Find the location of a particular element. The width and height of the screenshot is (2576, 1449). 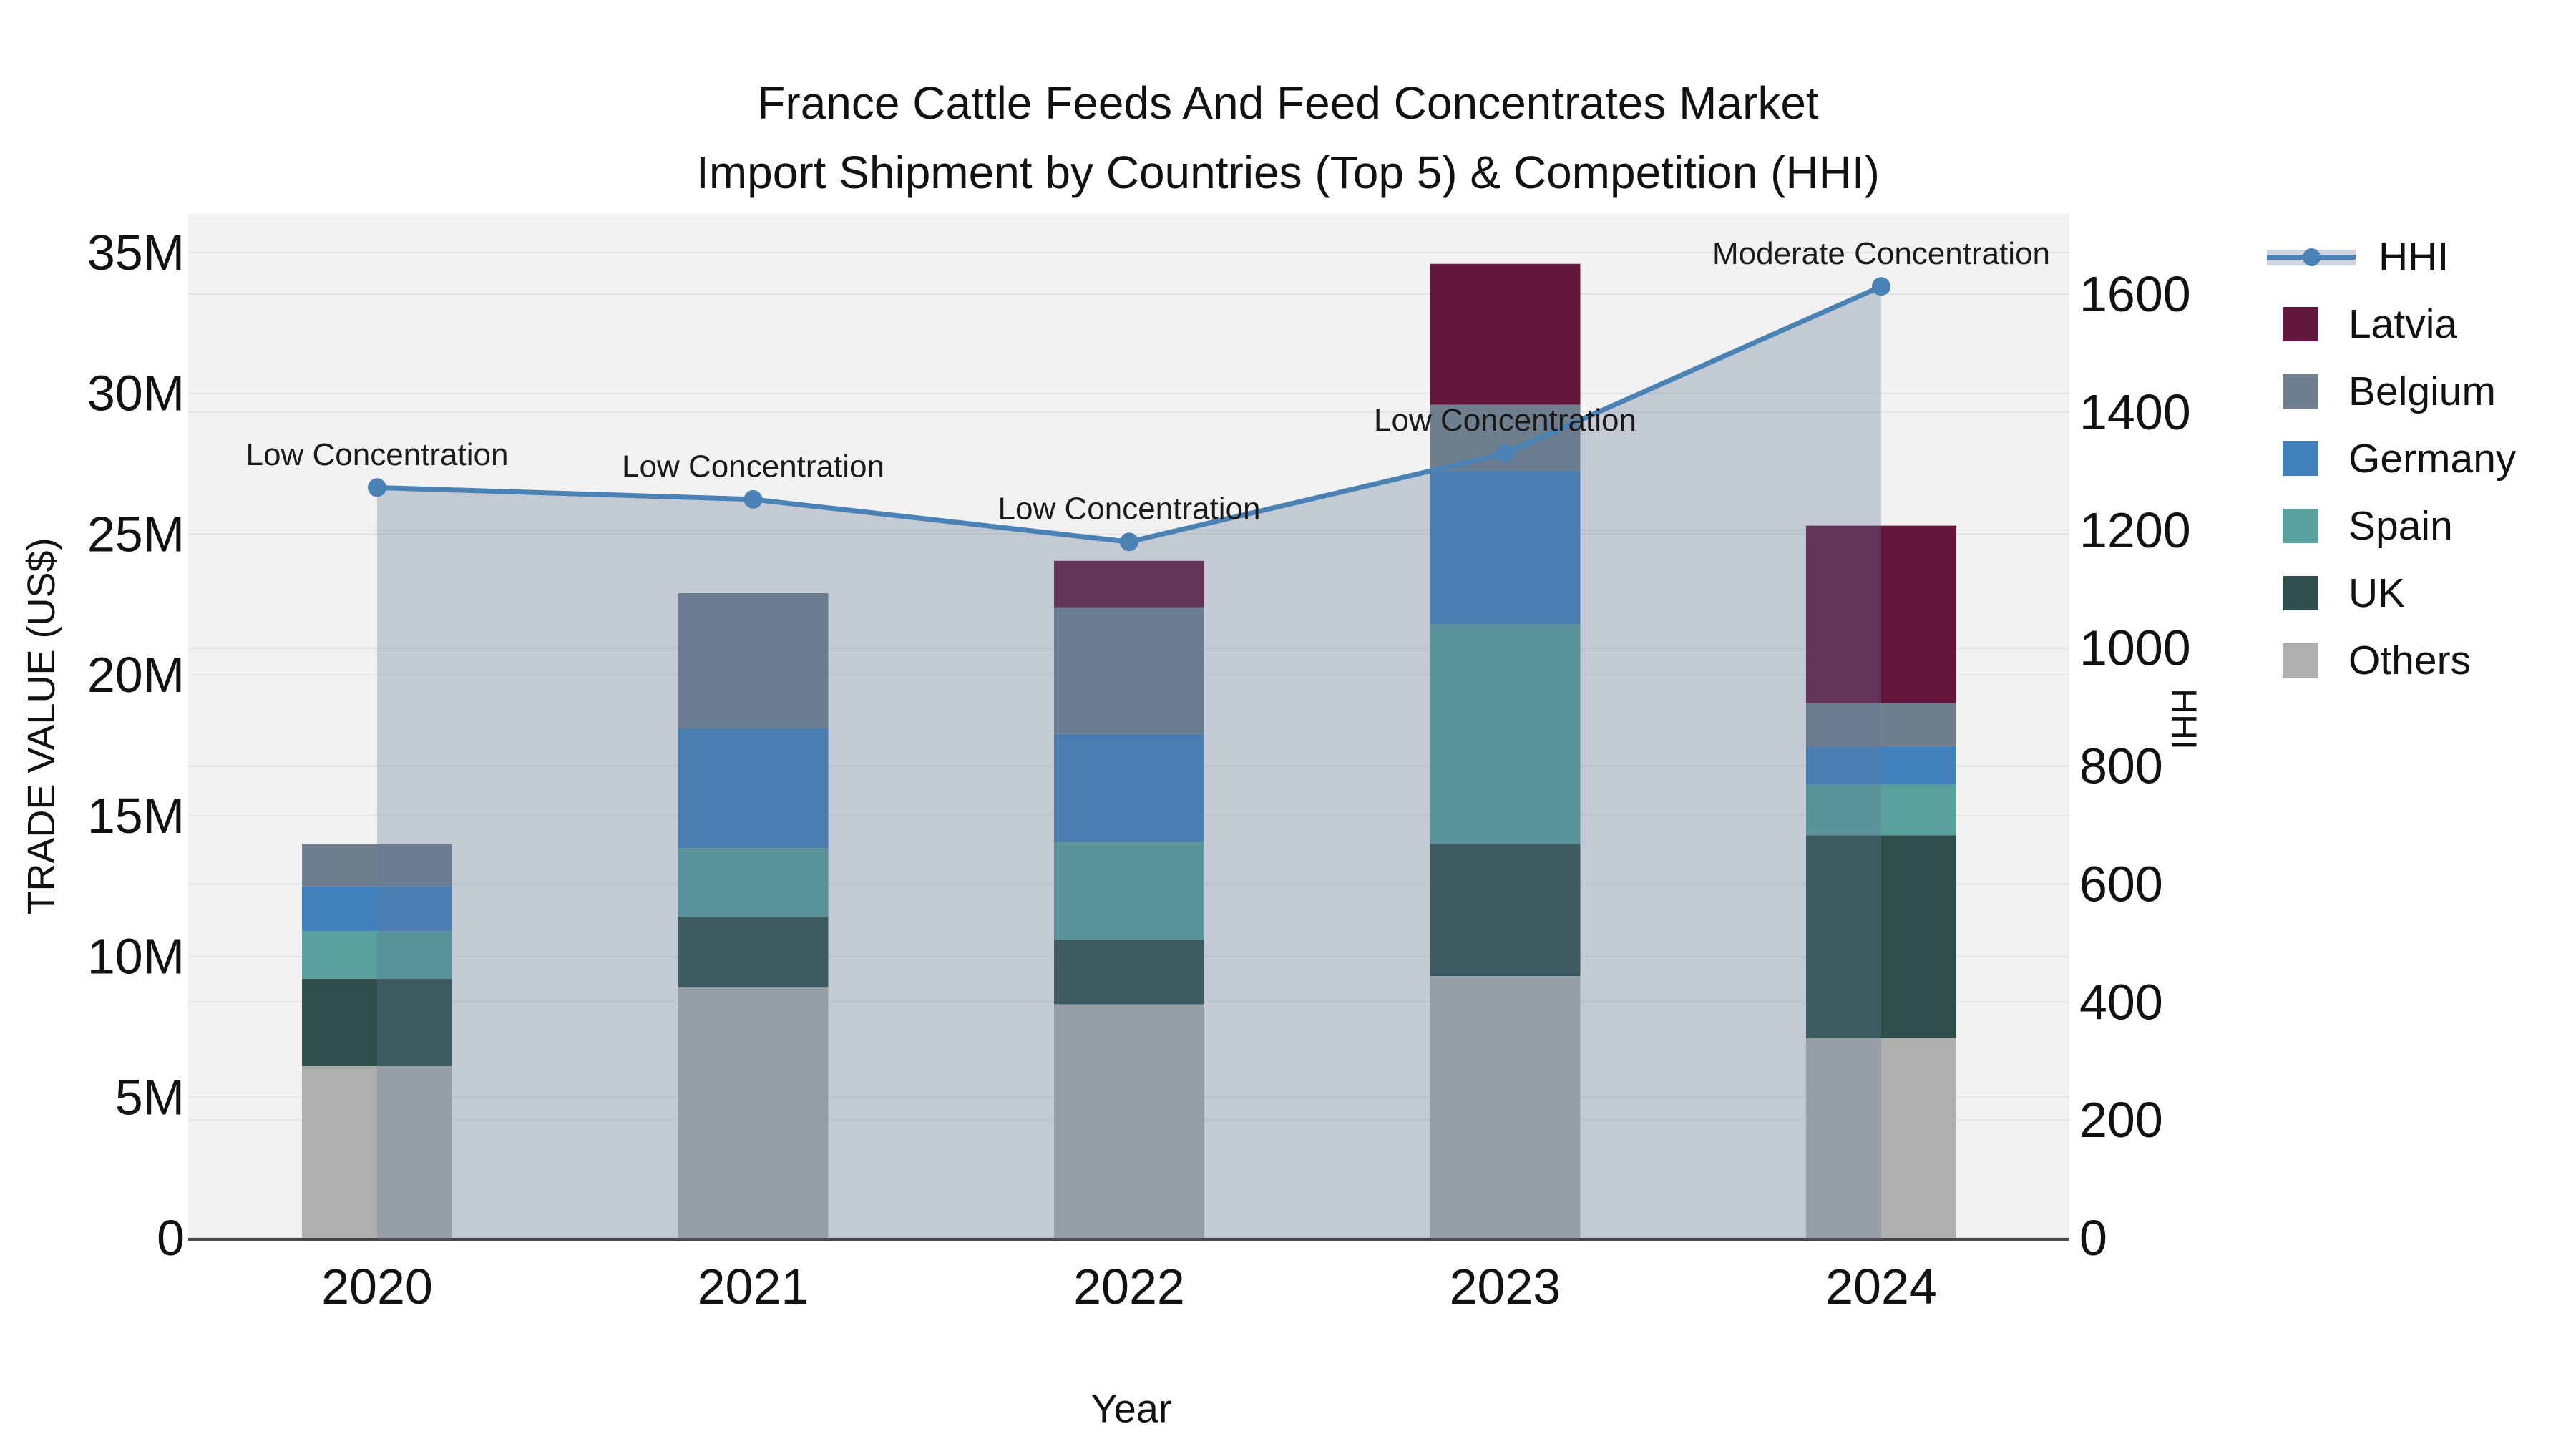

hhi-marker-2022 is located at coordinates (1129, 542).